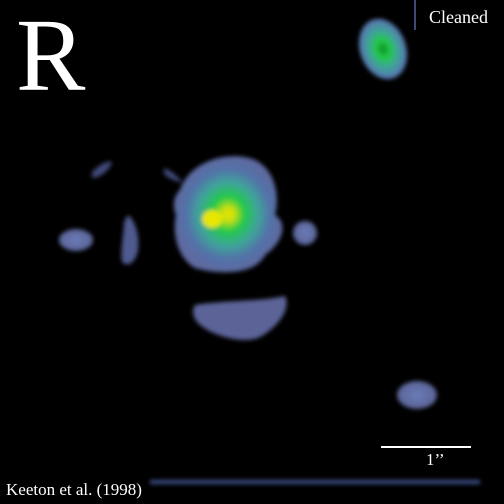 The image size is (504, 504). I want to click on band-label: R, so click(51, 56).